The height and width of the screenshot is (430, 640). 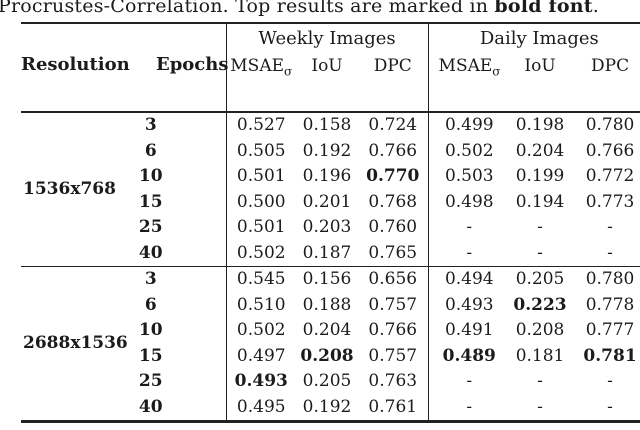 I want to click on table-row: 15 0.497 0.208 0.757 0.489 0.181 0.781, so click(x=330, y=356).